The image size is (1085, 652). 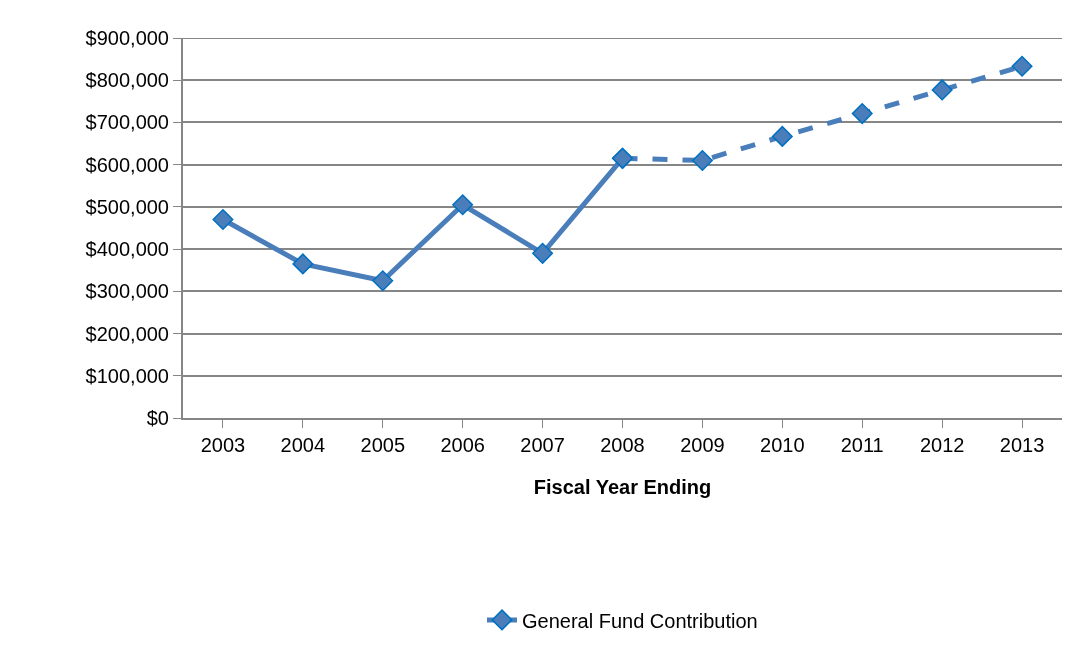 I want to click on x-tick-label: 2011, so click(x=862, y=445).